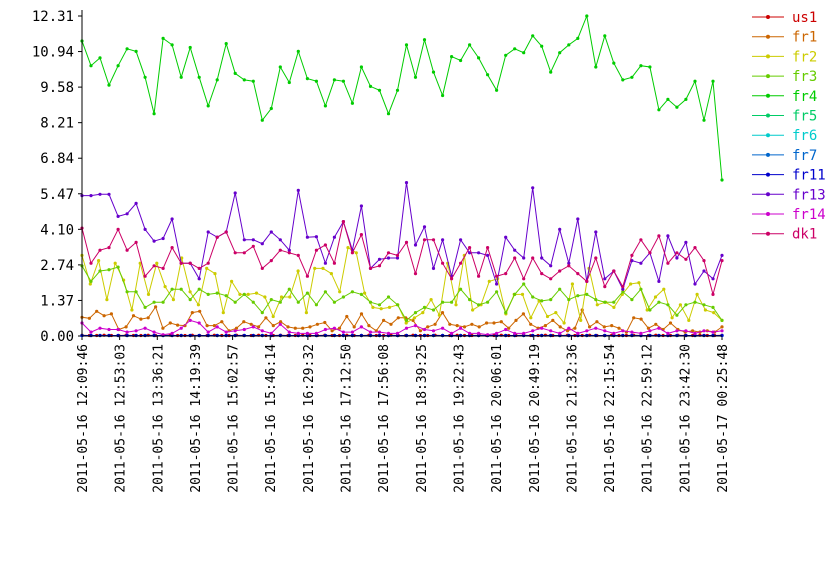 Image resolution: width=840 pixels, height=565 pixels. What do you see at coordinates (789, 195) in the screenshot?
I see `legend-item-fr13: fr13` at bounding box center [789, 195].